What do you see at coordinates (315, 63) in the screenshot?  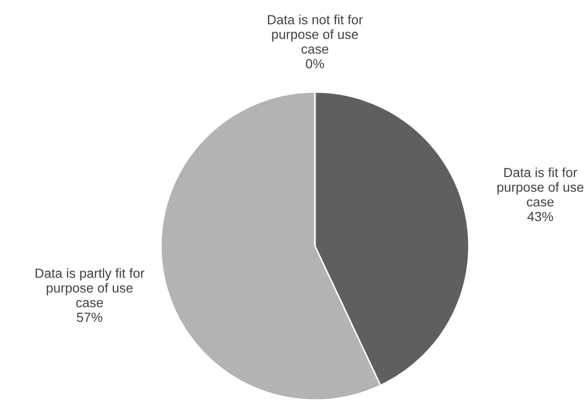 I see `text: 0%` at bounding box center [315, 63].